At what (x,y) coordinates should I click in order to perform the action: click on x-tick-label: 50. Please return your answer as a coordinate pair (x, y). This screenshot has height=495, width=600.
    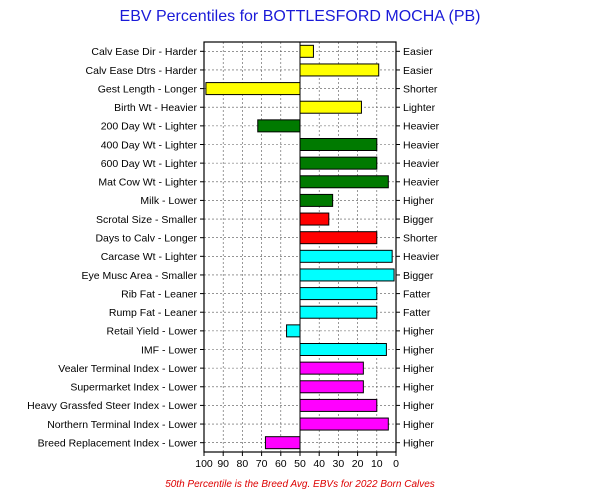
    Looking at the image, I should click on (300, 464).